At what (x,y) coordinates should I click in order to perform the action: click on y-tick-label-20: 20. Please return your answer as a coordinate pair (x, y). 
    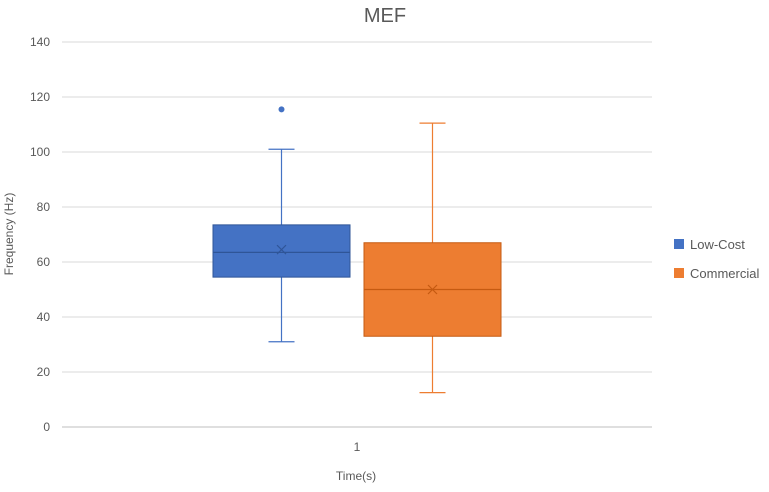
    Looking at the image, I should click on (44, 372).